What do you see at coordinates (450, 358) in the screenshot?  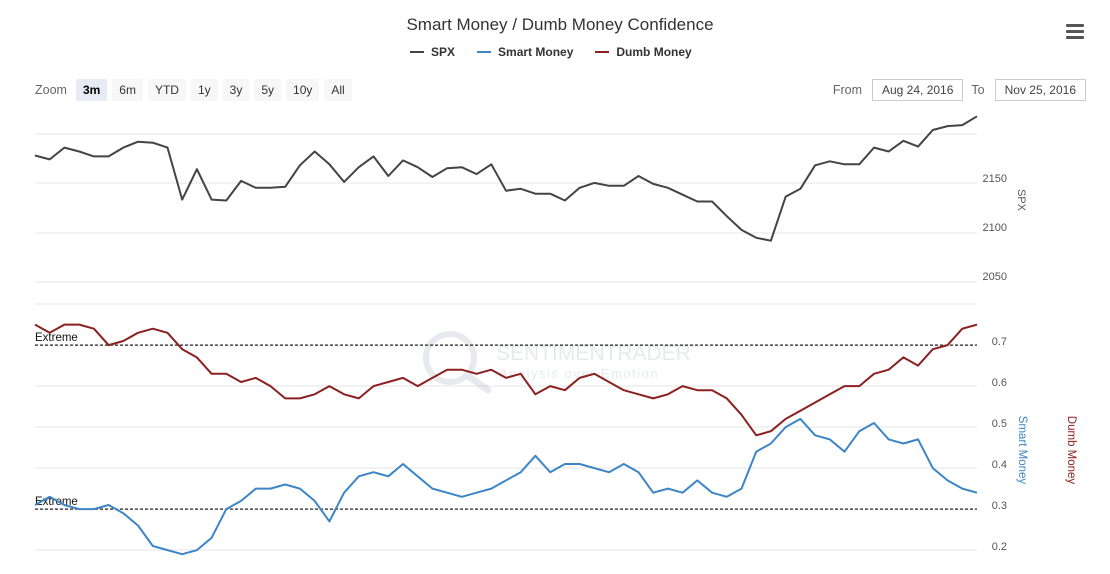 I see `watermark-logo-icon` at bounding box center [450, 358].